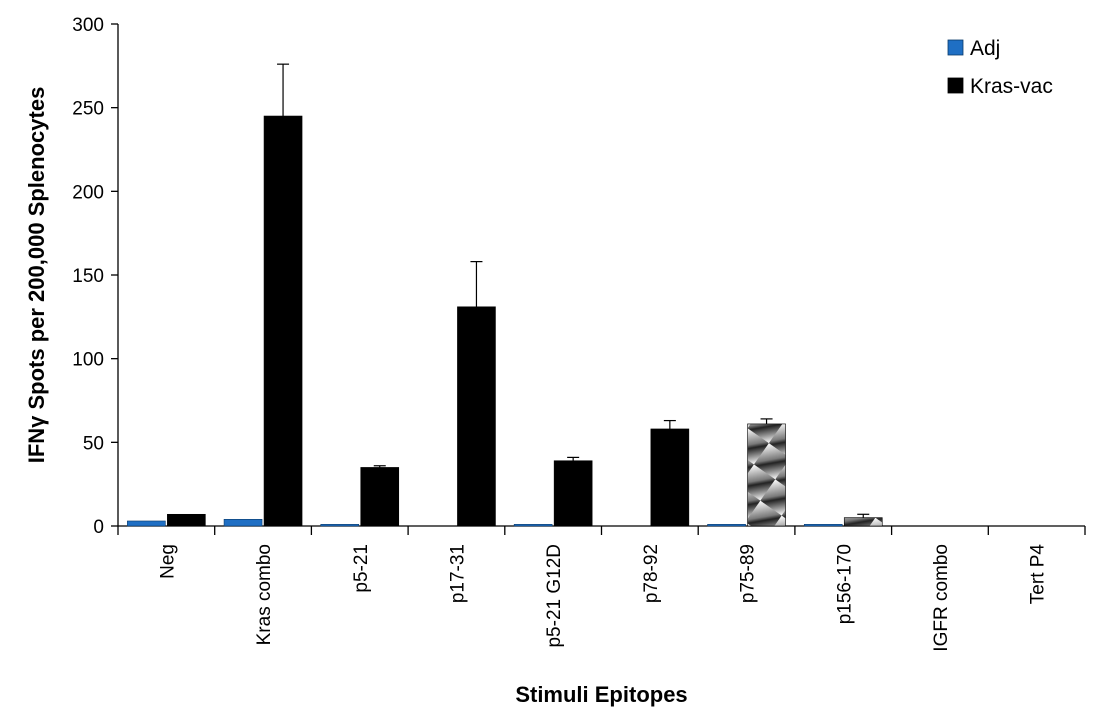  Describe the element at coordinates (955, 47) in the screenshot. I see `legend-swatch-adj` at that location.